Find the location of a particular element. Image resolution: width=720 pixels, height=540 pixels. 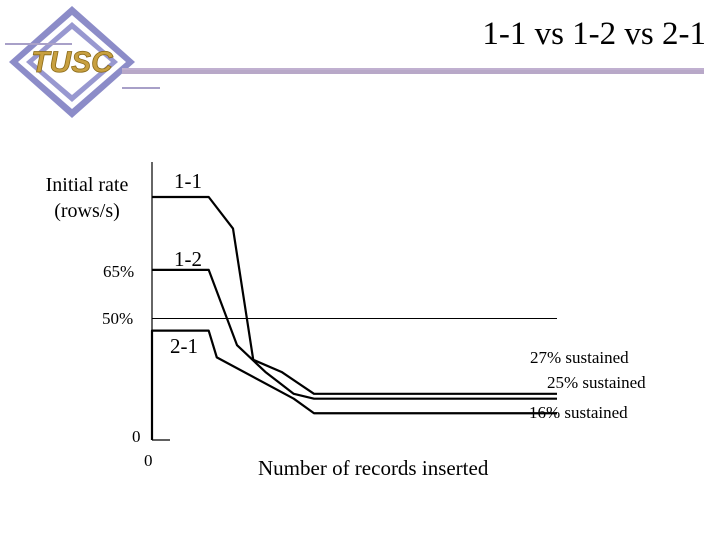

logo-diamond-center is located at coordinates (72, 62).